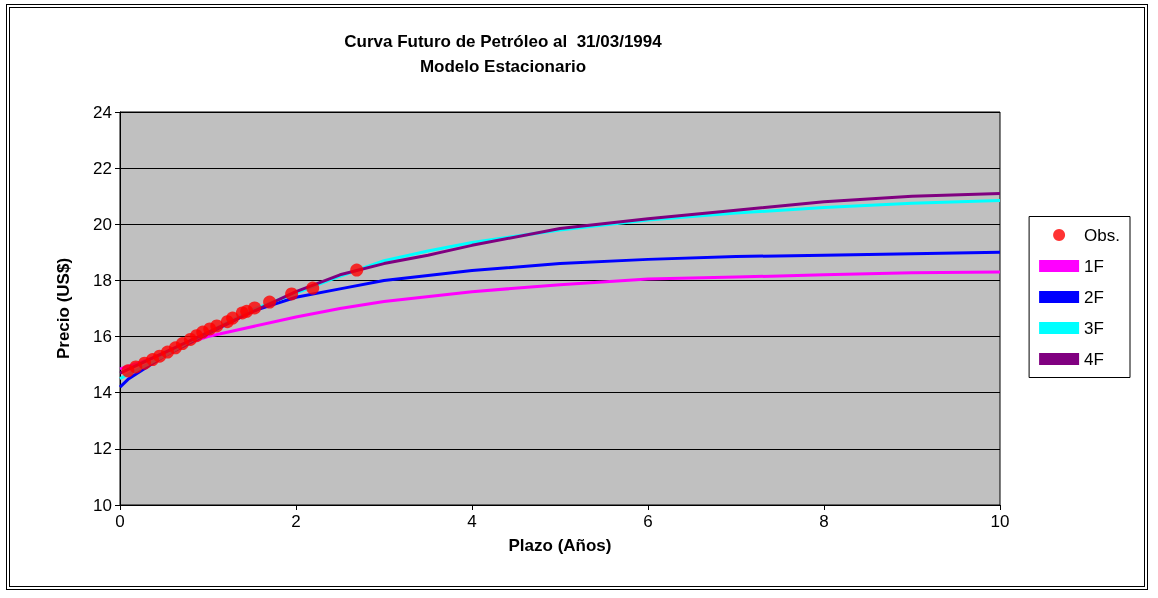 This screenshot has width=1158, height=598. What do you see at coordinates (560, 545) in the screenshot?
I see `x-axis-title: Plazo (Años)` at bounding box center [560, 545].